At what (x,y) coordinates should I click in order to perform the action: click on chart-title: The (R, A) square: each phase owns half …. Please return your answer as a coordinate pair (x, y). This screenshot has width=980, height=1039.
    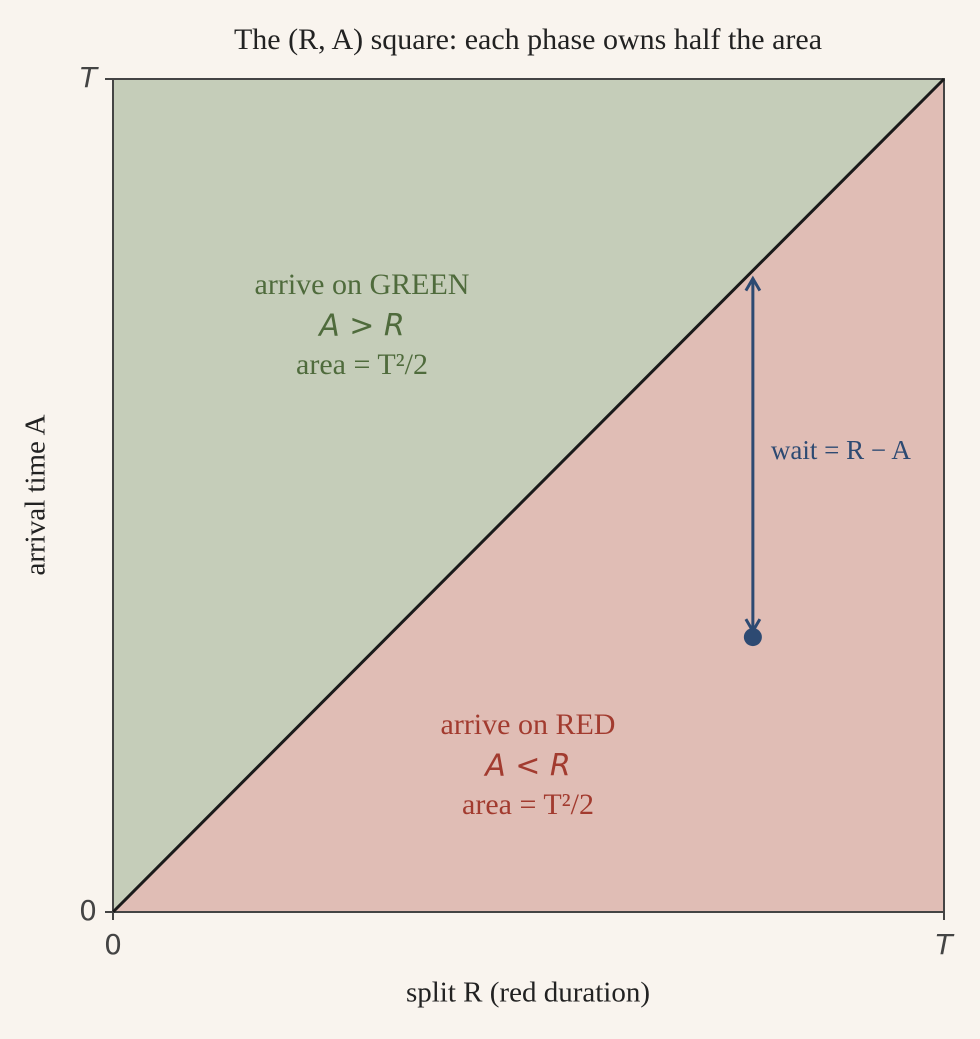
    Looking at the image, I should click on (528, 39).